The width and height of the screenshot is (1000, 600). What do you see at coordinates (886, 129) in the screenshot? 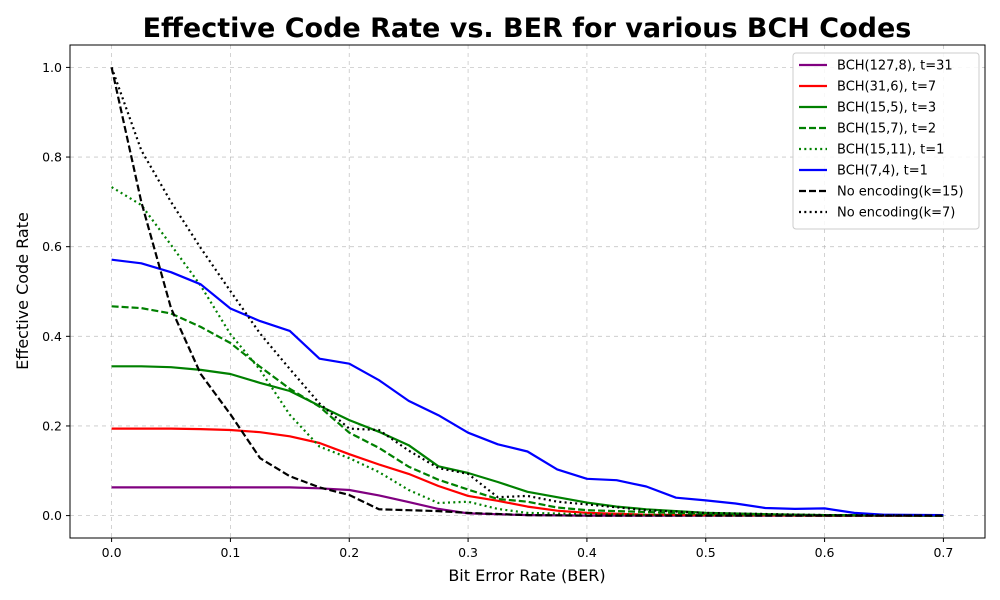
I see `legend-label: BCH(15,7), t=2` at bounding box center [886, 129].